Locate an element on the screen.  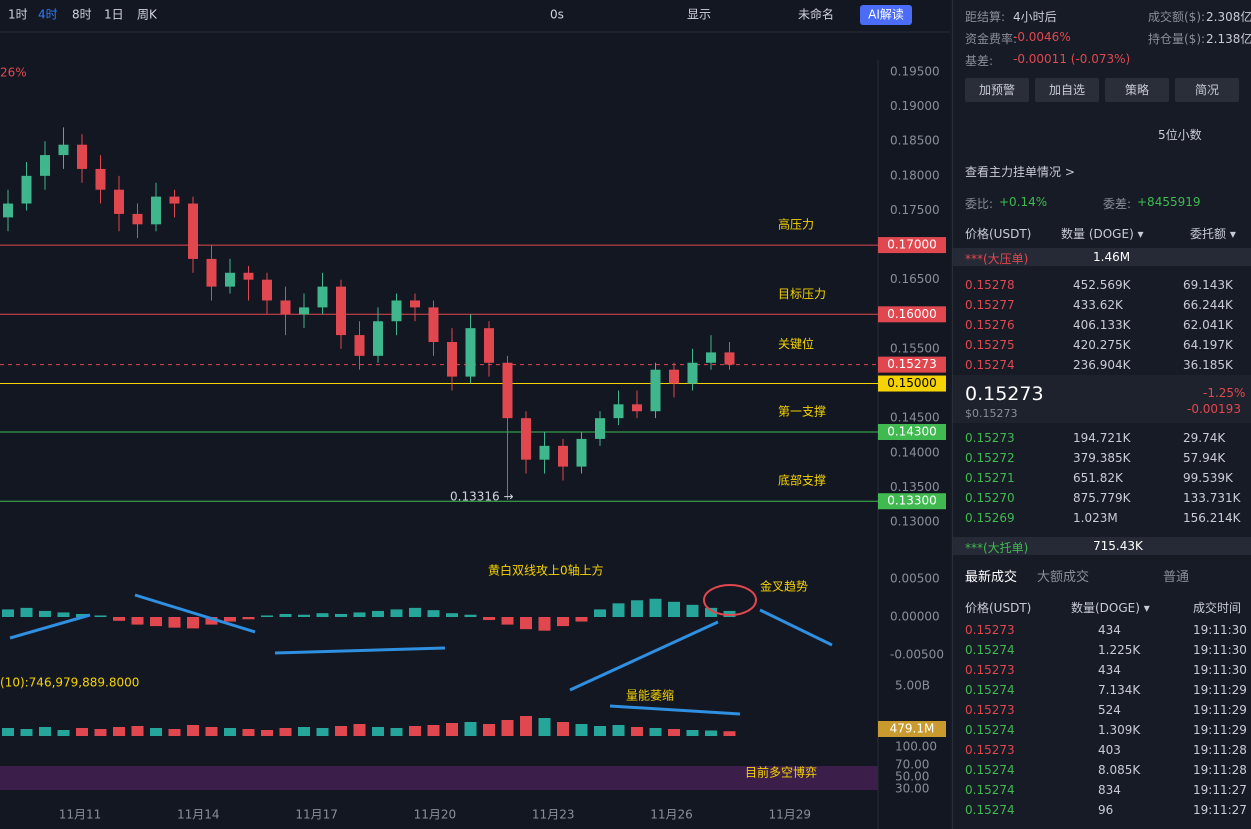
cross-note: 金叉趋势 is located at coordinates (784, 586).